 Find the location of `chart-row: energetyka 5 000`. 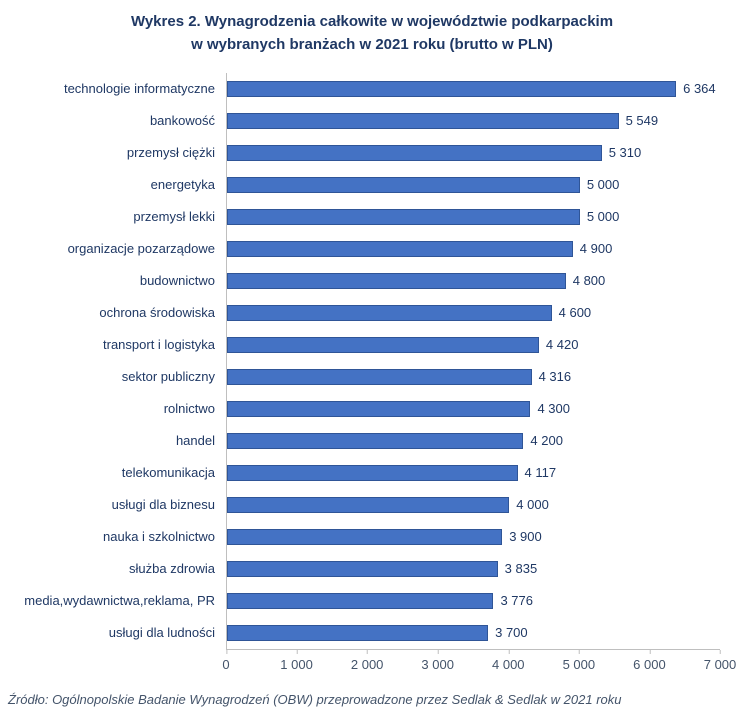

chart-row: energetyka 5 000 is located at coordinates (372, 184).